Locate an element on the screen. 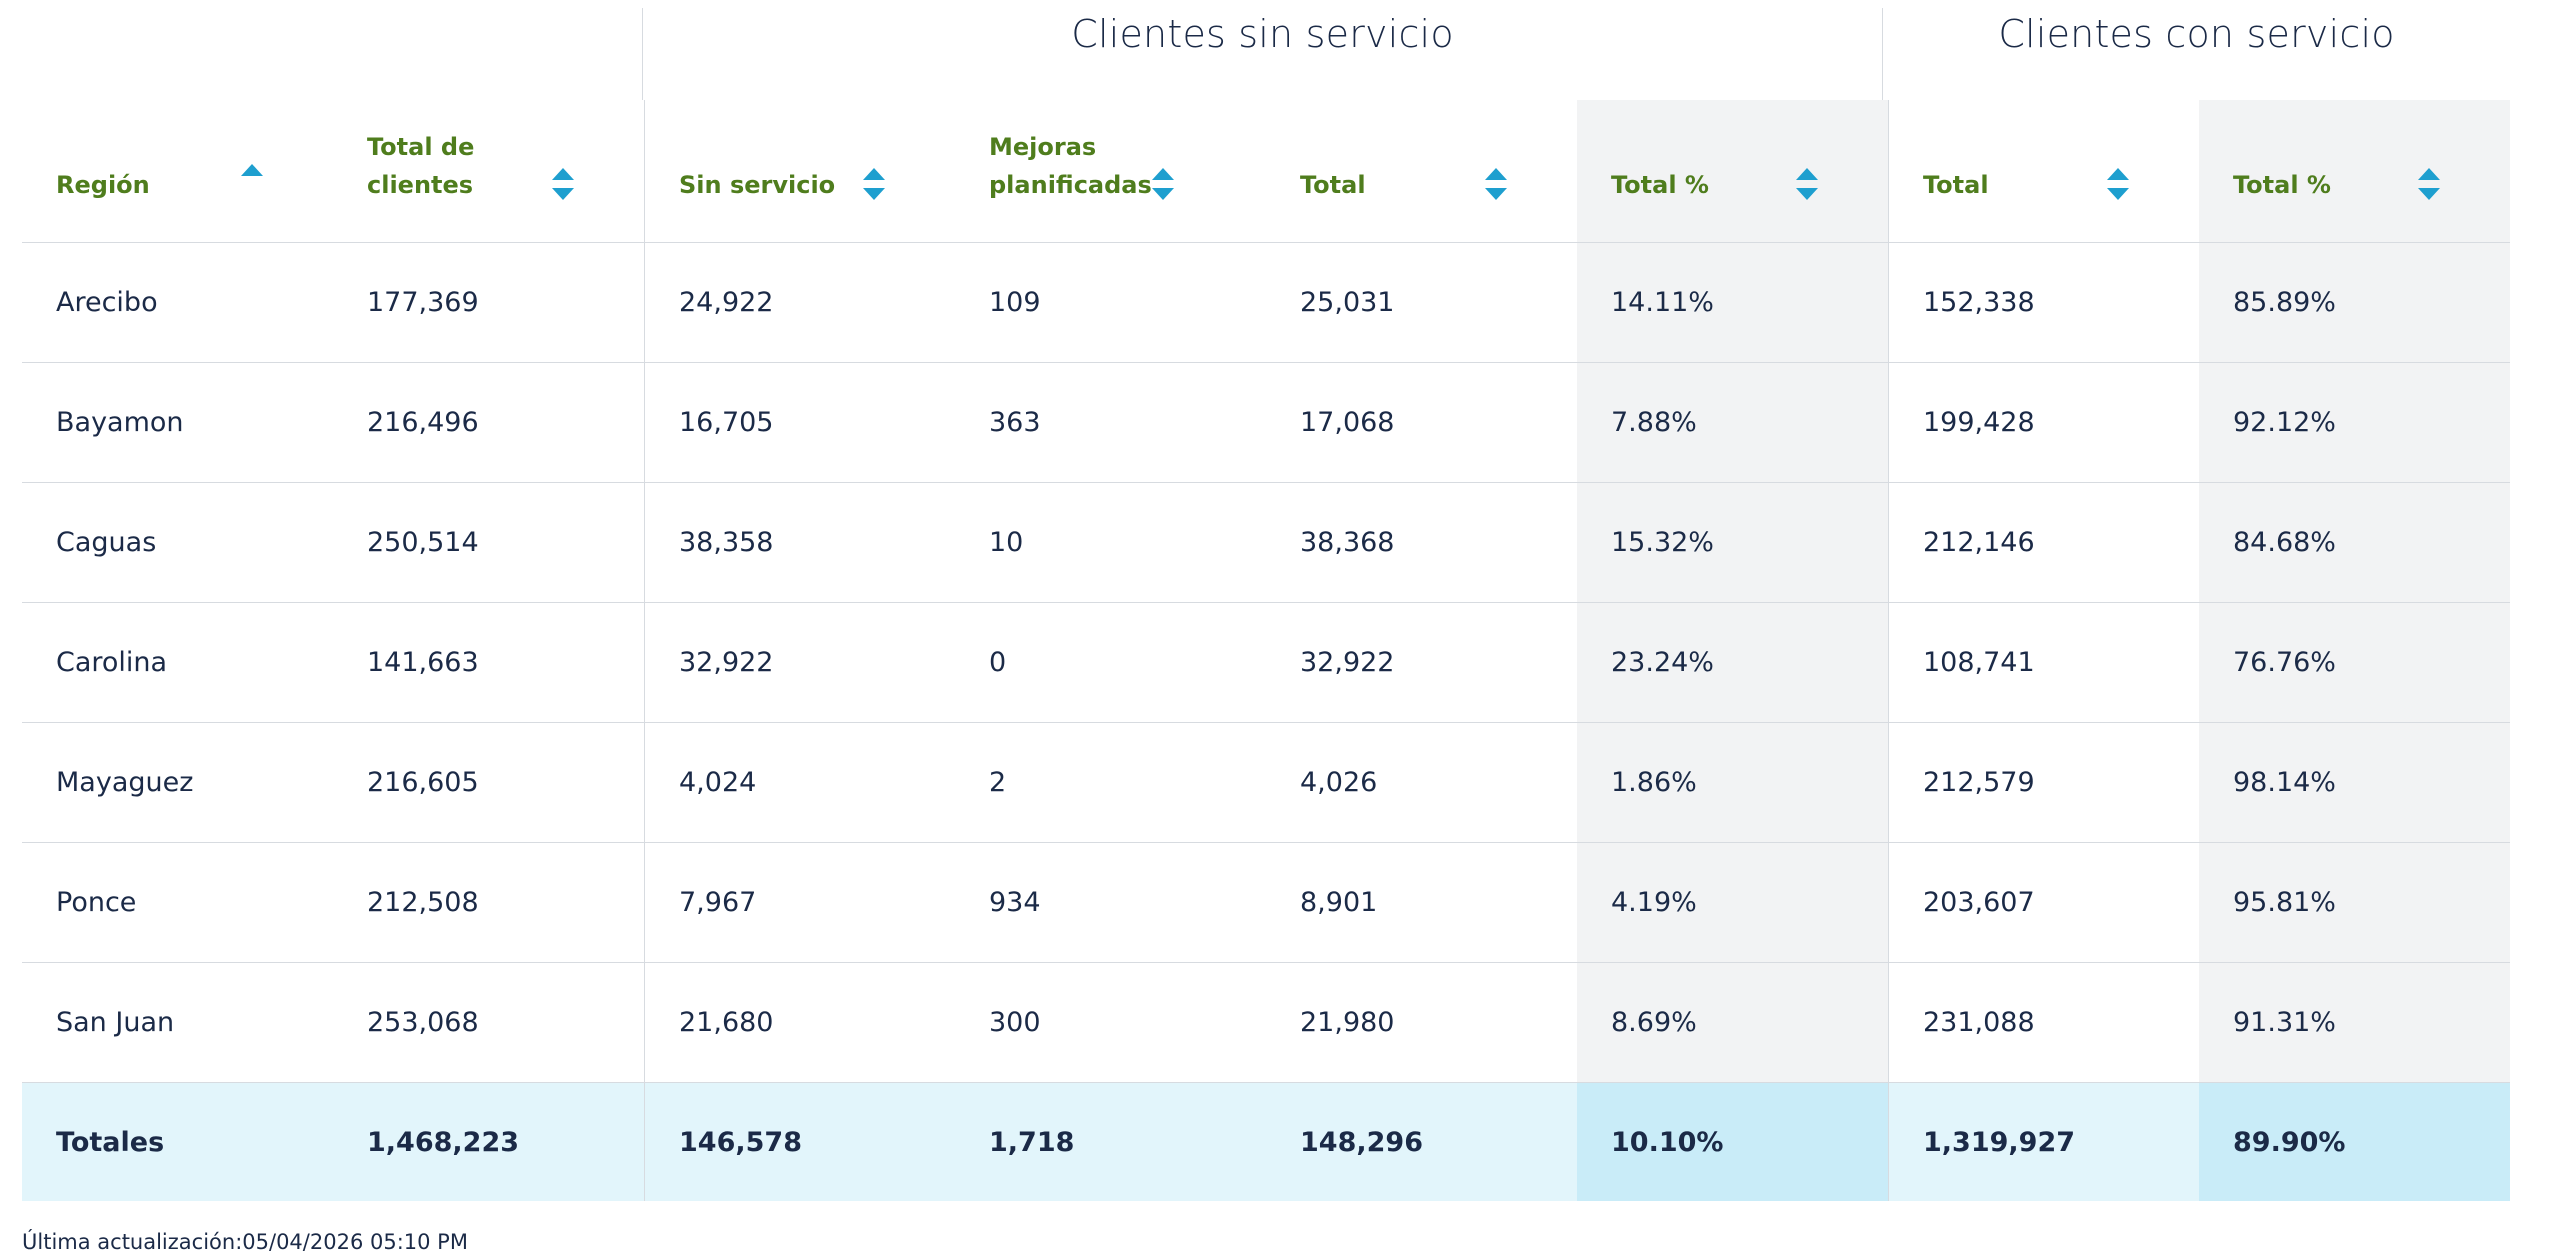  table-cell: 25,031 is located at coordinates (1347, 302).